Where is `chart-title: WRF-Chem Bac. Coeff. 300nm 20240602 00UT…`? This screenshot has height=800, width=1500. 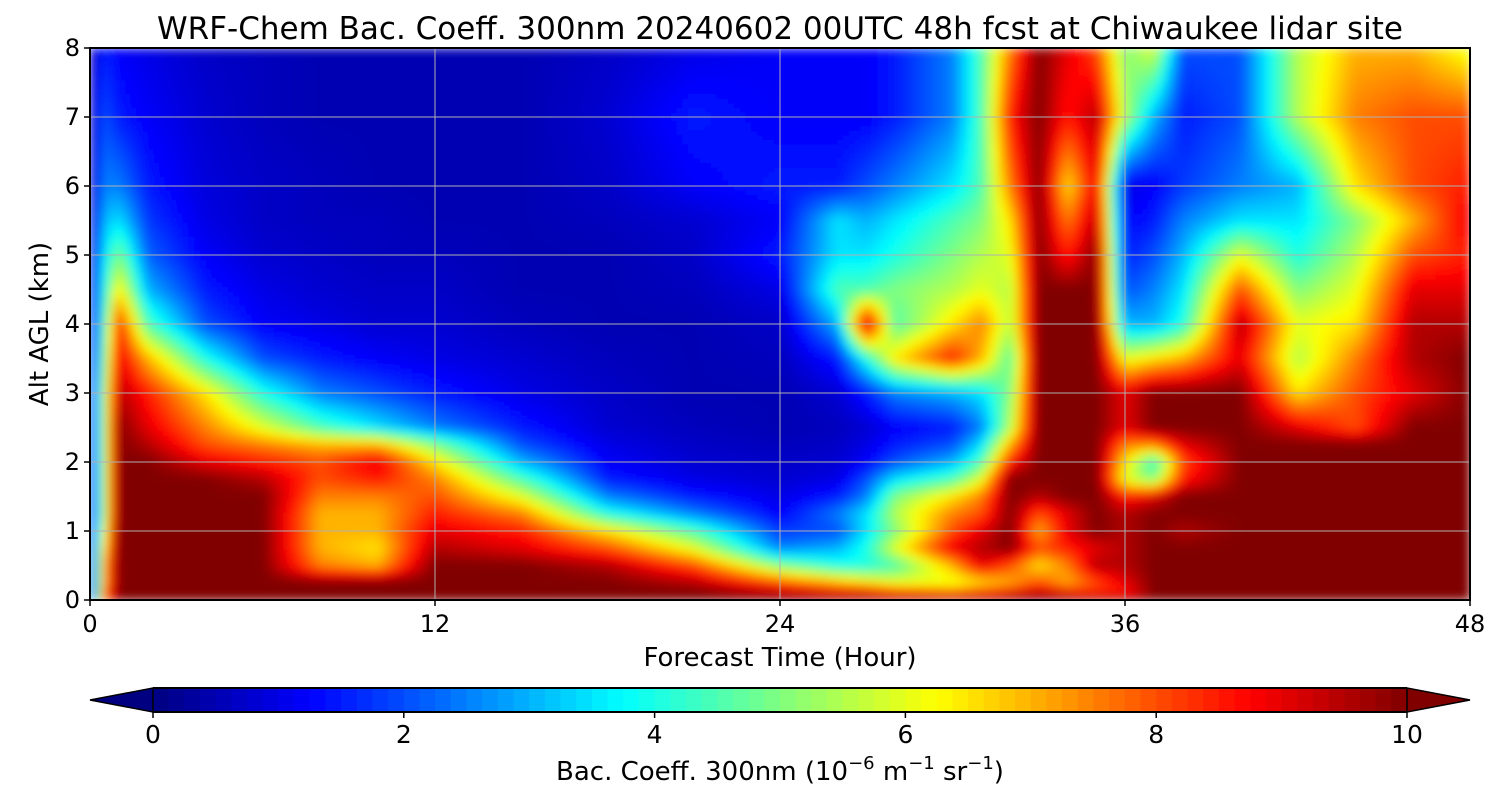
chart-title: WRF-Chem Bac. Coeff. 300nm 20240602 00UT… is located at coordinates (780, 29).